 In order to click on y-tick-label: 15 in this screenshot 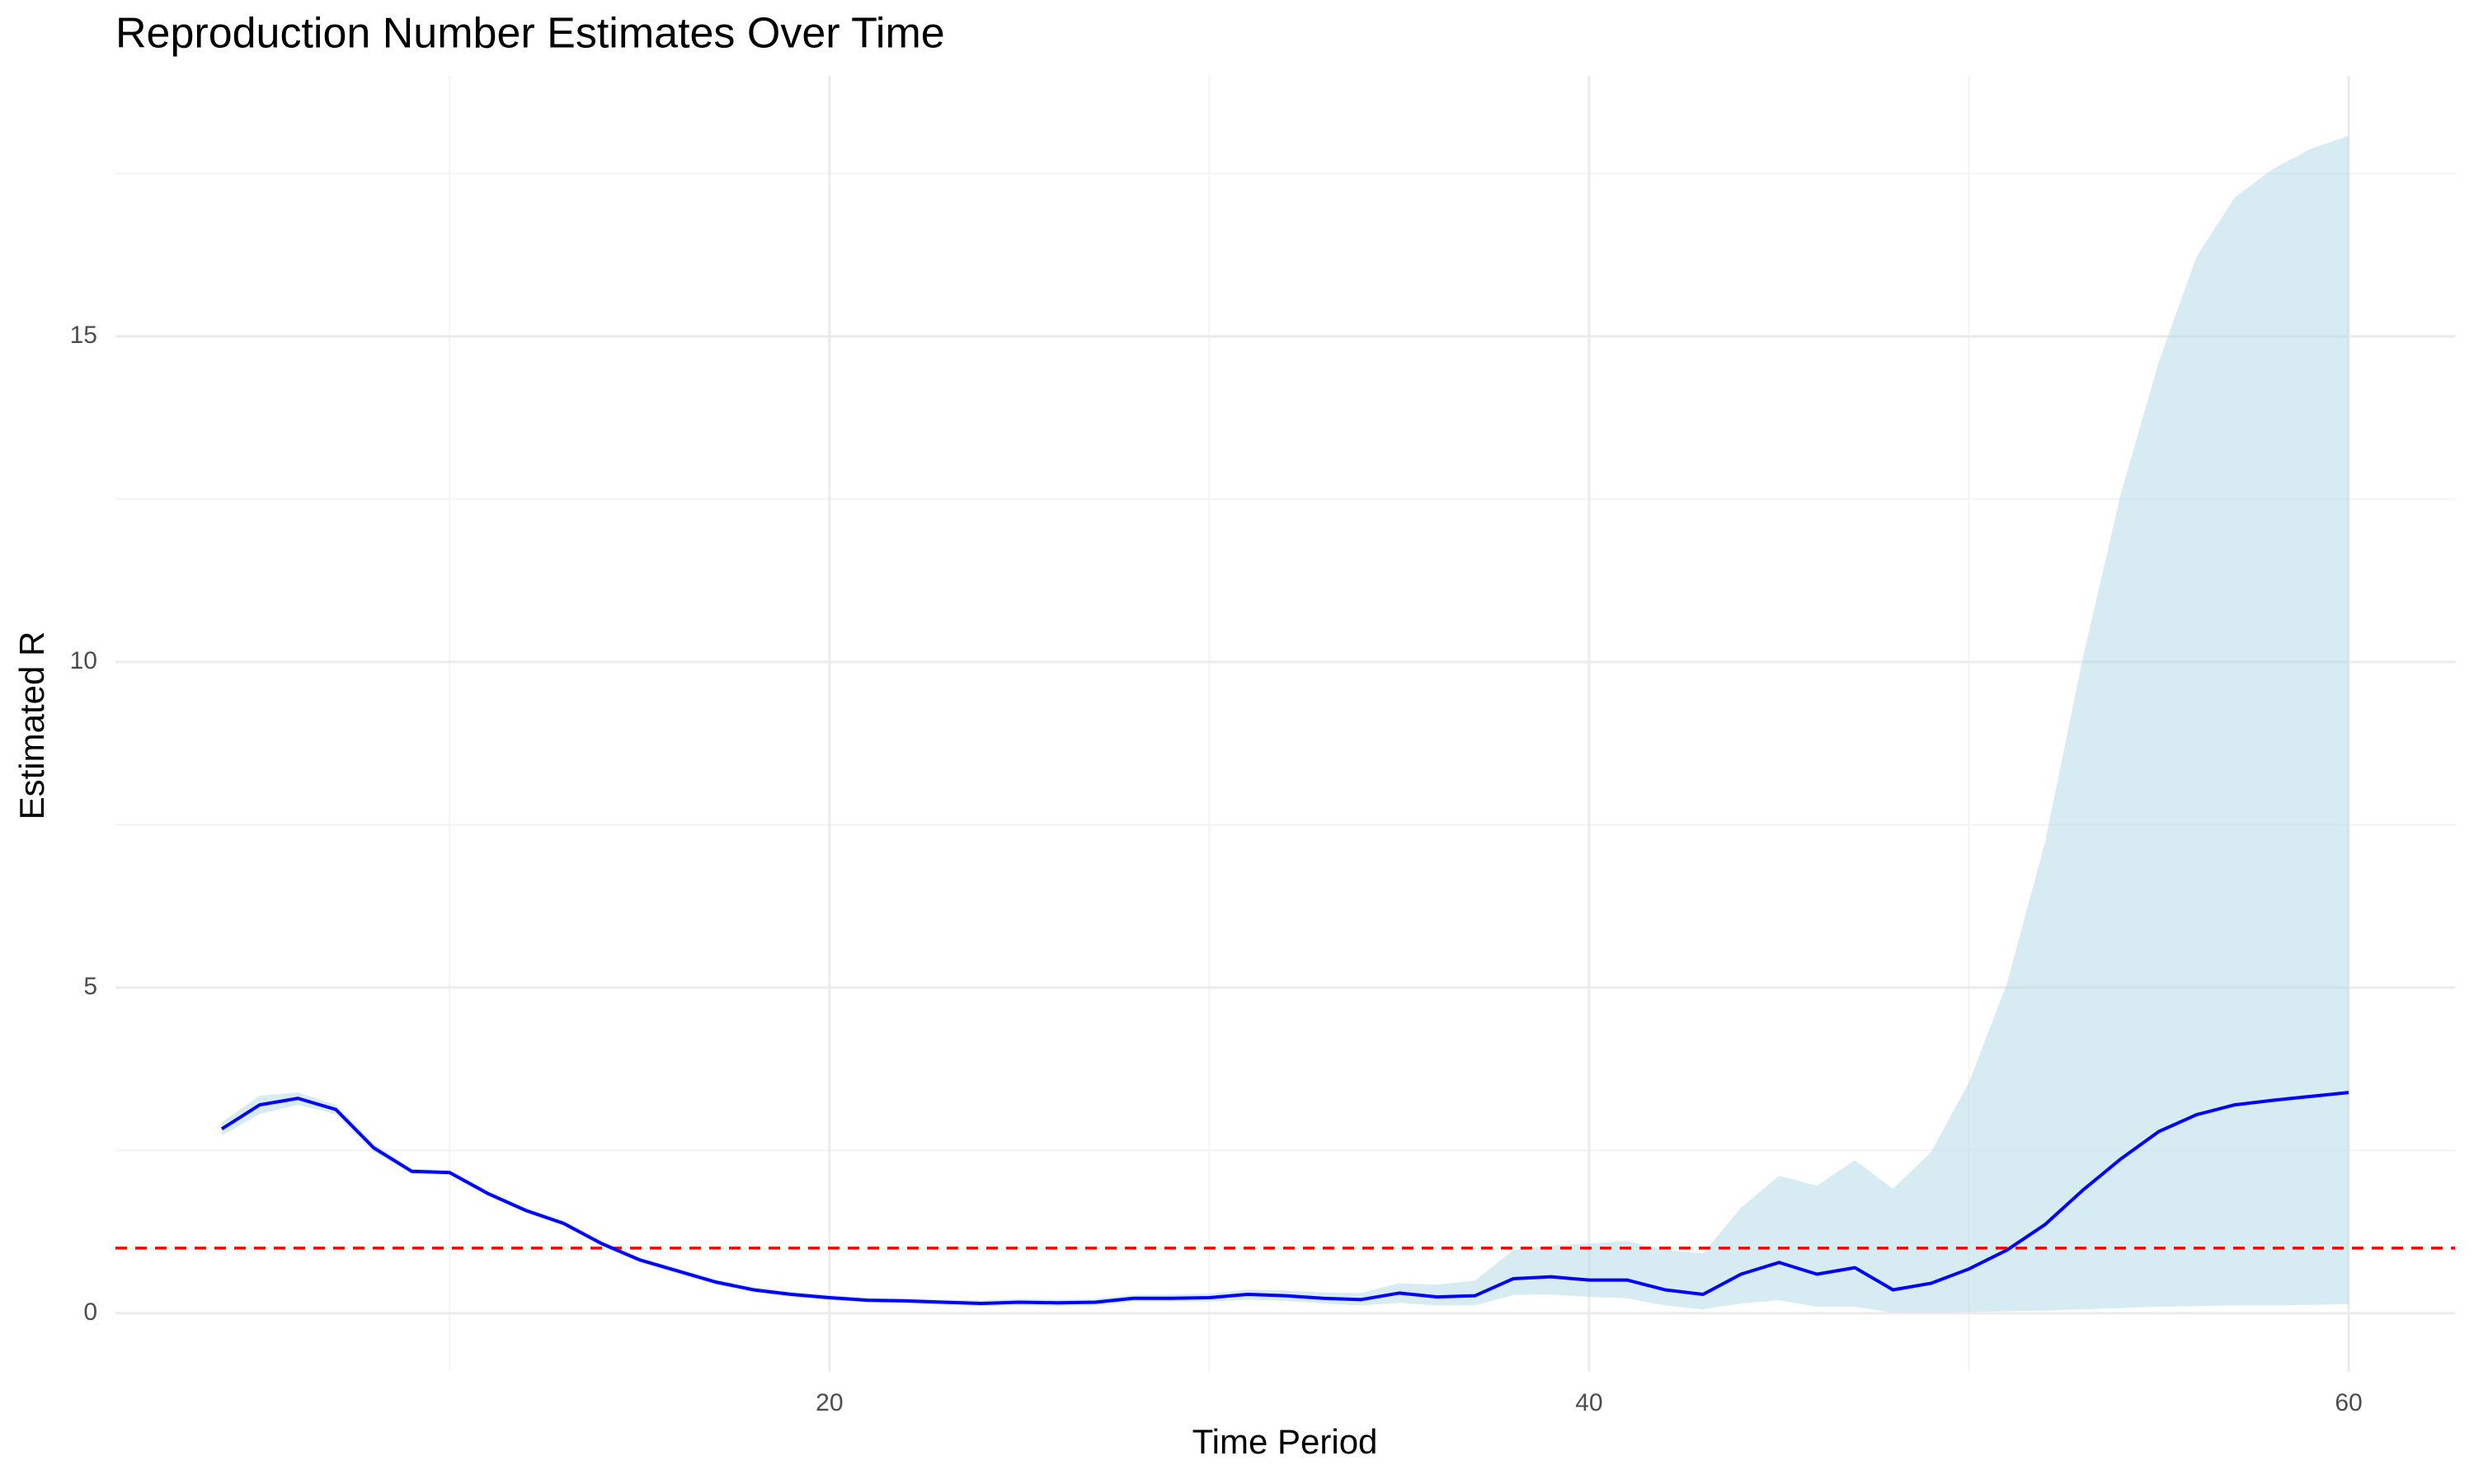, I will do `click(83, 335)`.